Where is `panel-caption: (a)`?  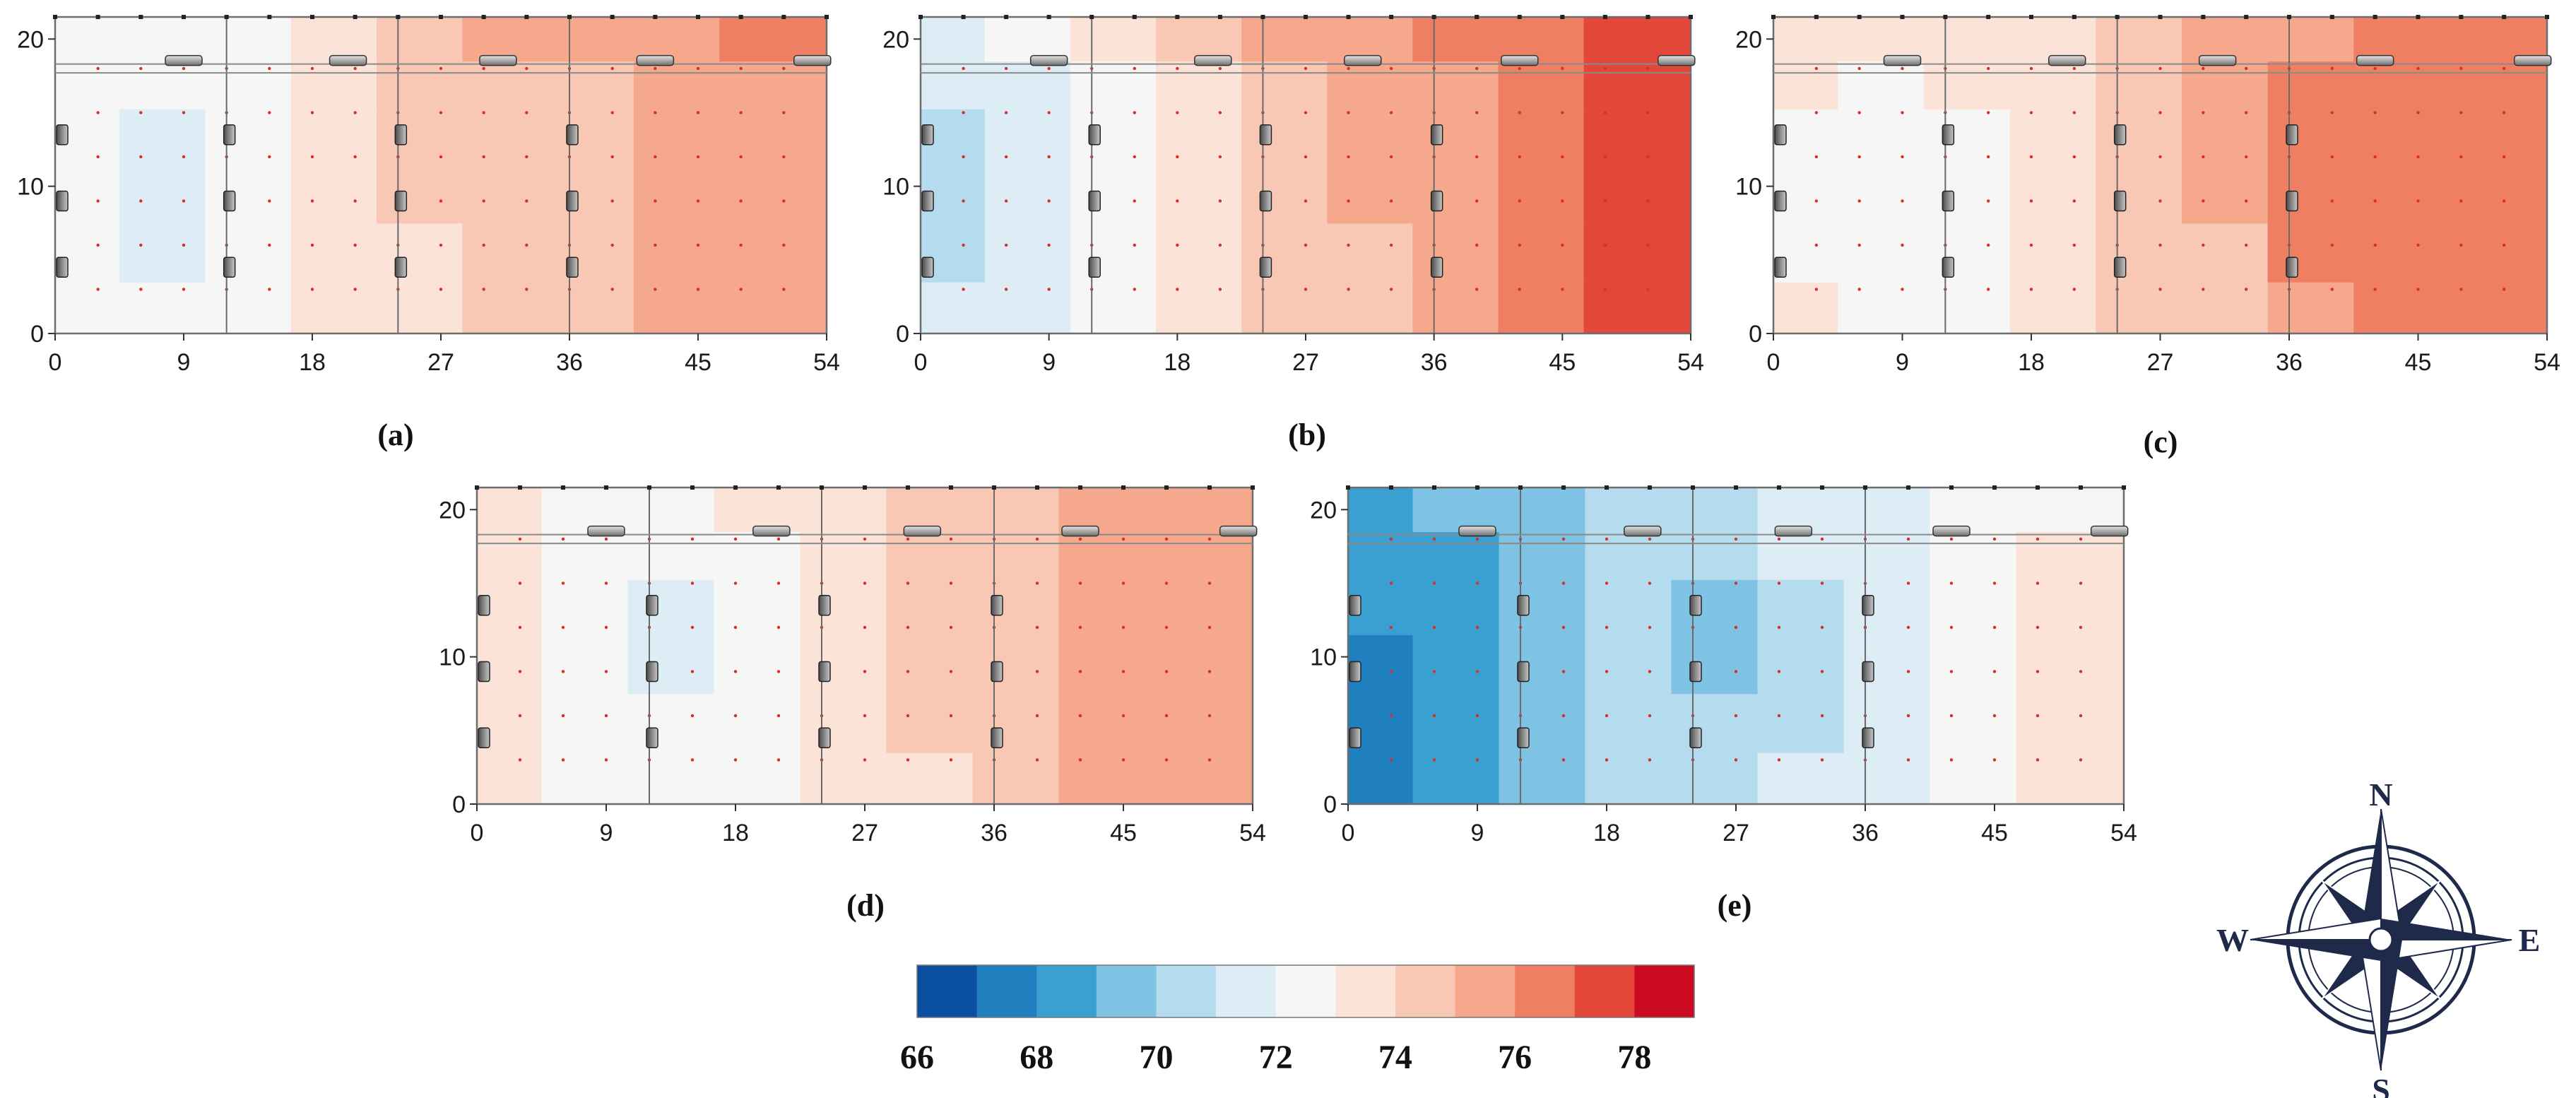
panel-caption: (a) is located at coordinates (395, 435).